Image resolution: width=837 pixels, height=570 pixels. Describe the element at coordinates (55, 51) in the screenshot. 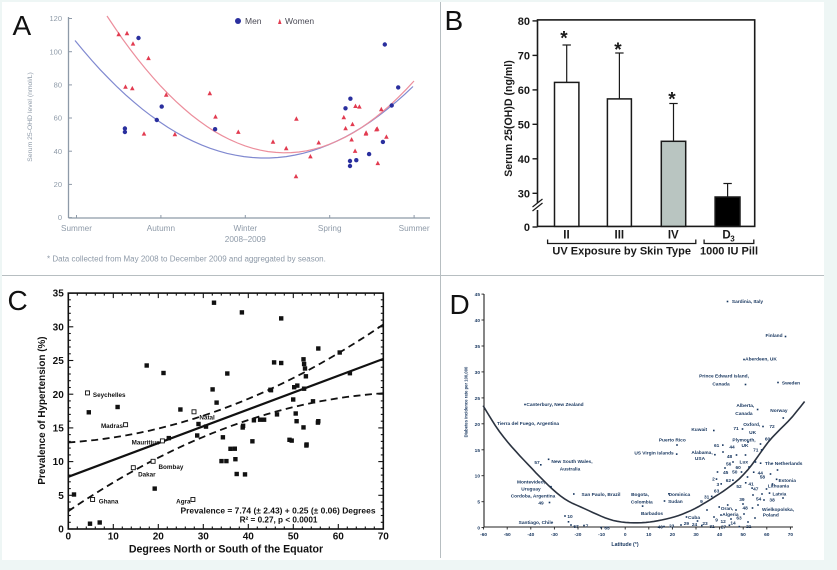

I see `svg-text: 100` at that location.